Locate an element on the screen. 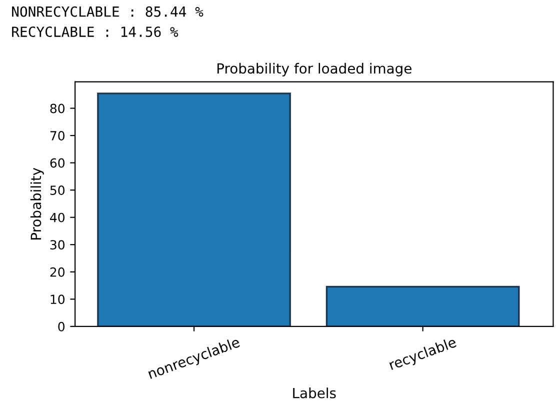 Image resolution: width=556 pixels, height=403 pixels. y-tick-label: 60 is located at coordinates (57, 163).